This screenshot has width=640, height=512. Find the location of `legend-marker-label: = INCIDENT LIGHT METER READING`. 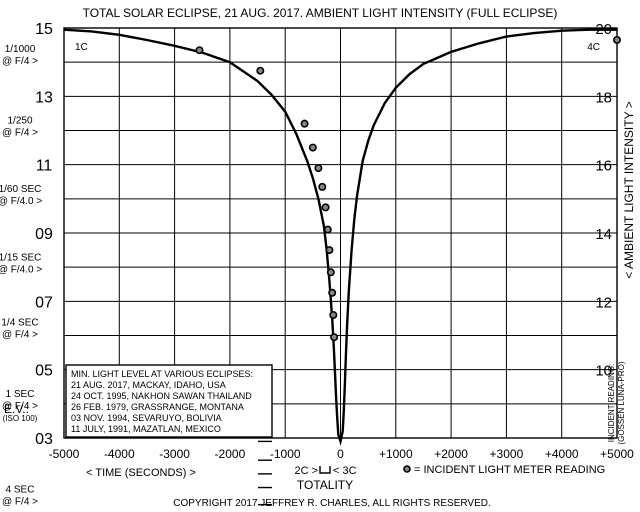

legend-marker-label: = INCIDENT LIGHT METER READING is located at coordinates (509, 470).